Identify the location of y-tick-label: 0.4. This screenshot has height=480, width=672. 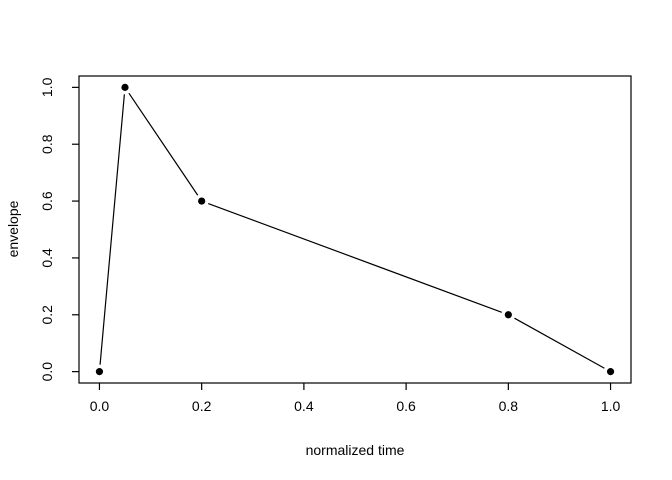
(47, 258).